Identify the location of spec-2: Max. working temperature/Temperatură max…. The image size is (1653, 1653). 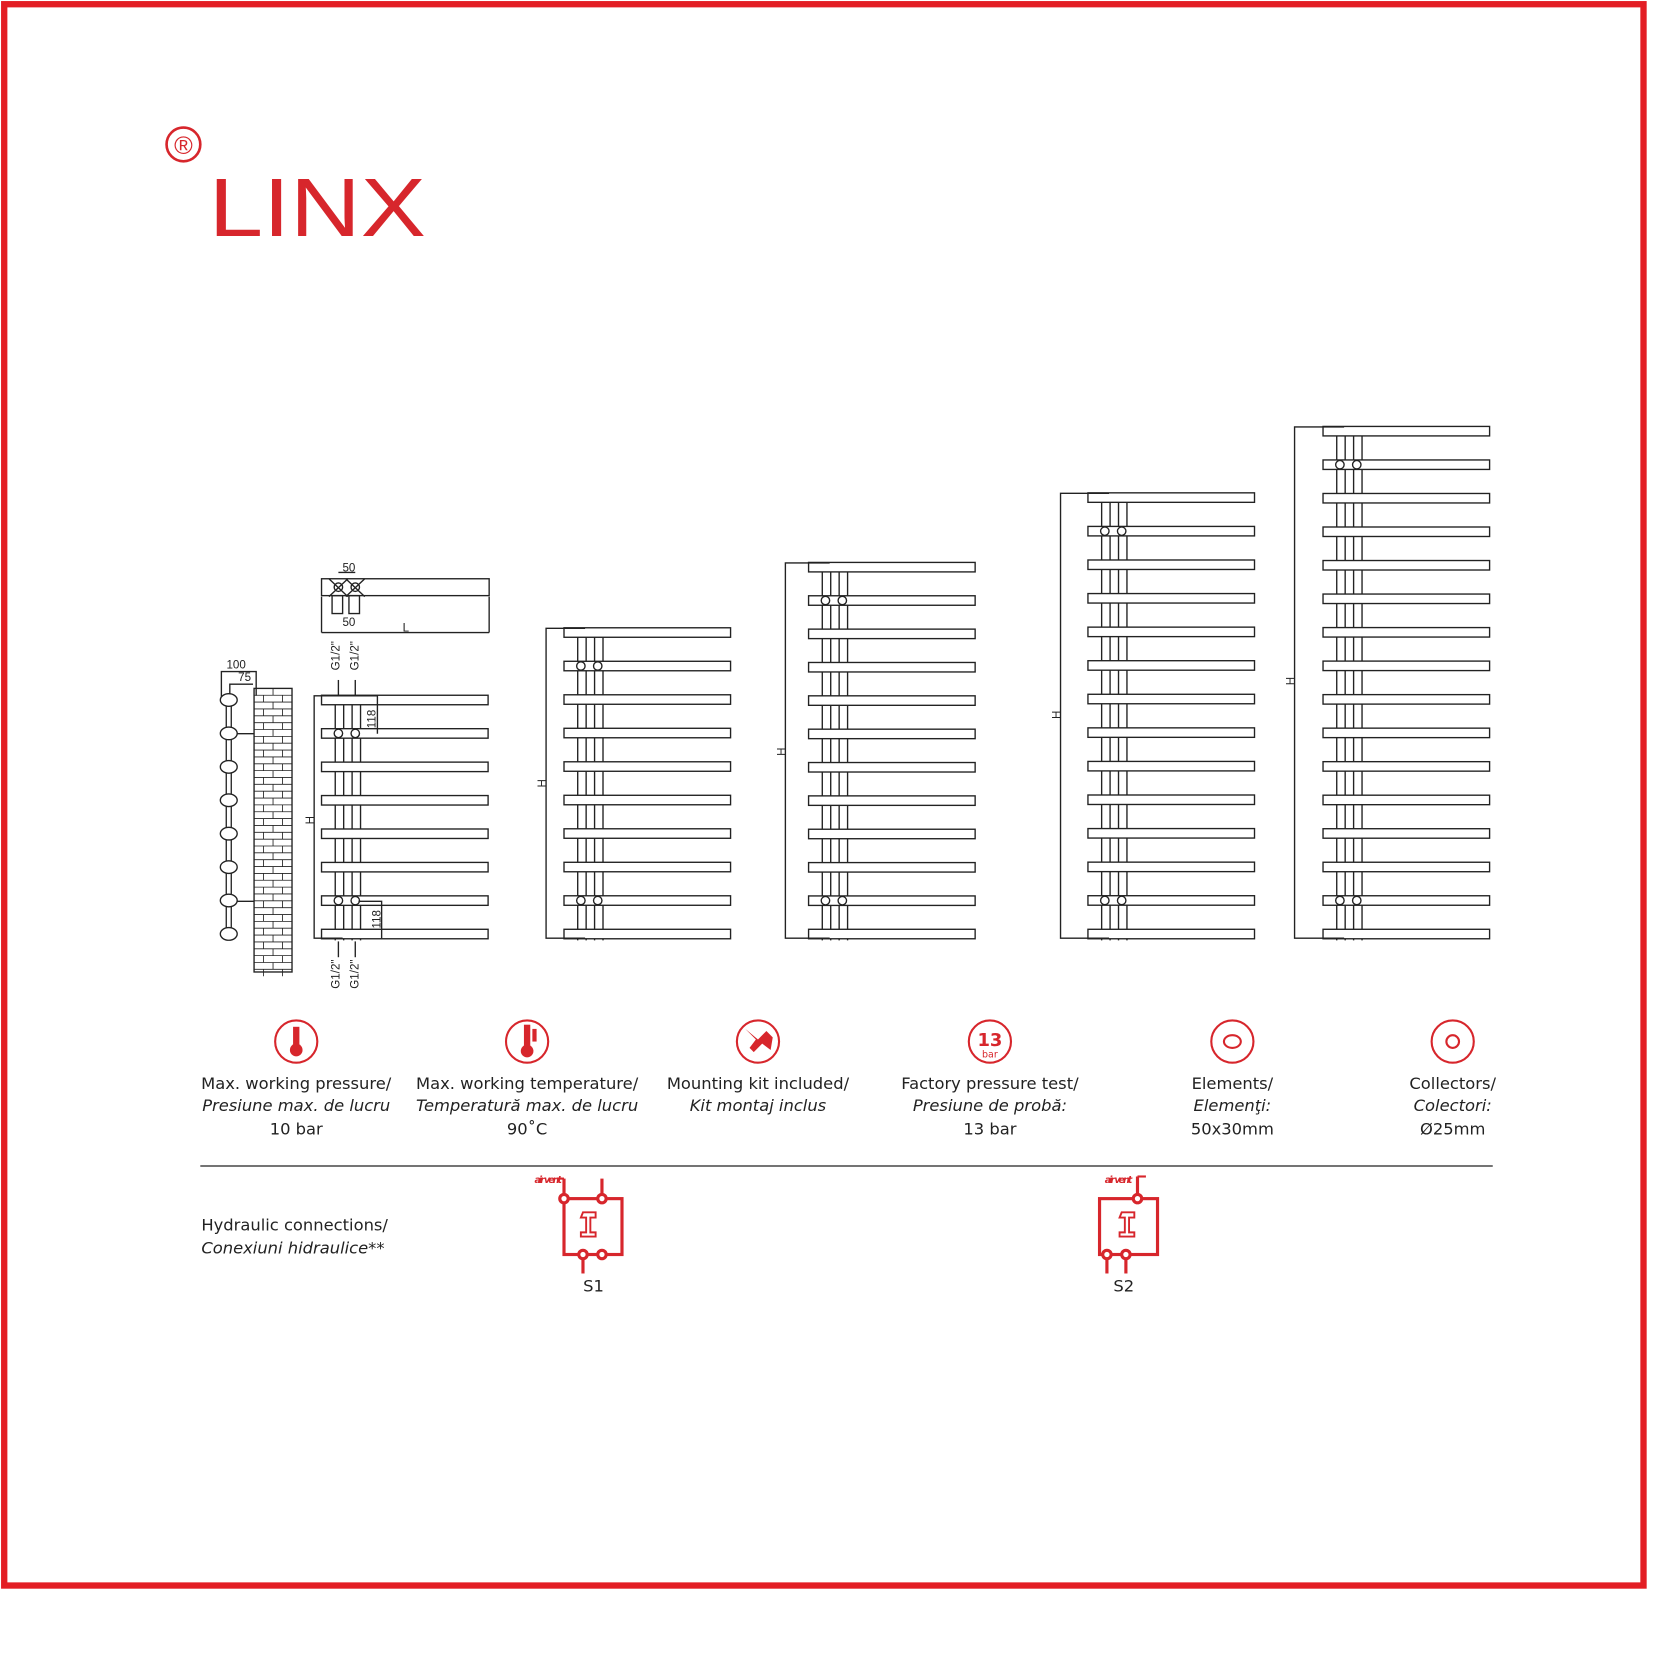
(527, 1078).